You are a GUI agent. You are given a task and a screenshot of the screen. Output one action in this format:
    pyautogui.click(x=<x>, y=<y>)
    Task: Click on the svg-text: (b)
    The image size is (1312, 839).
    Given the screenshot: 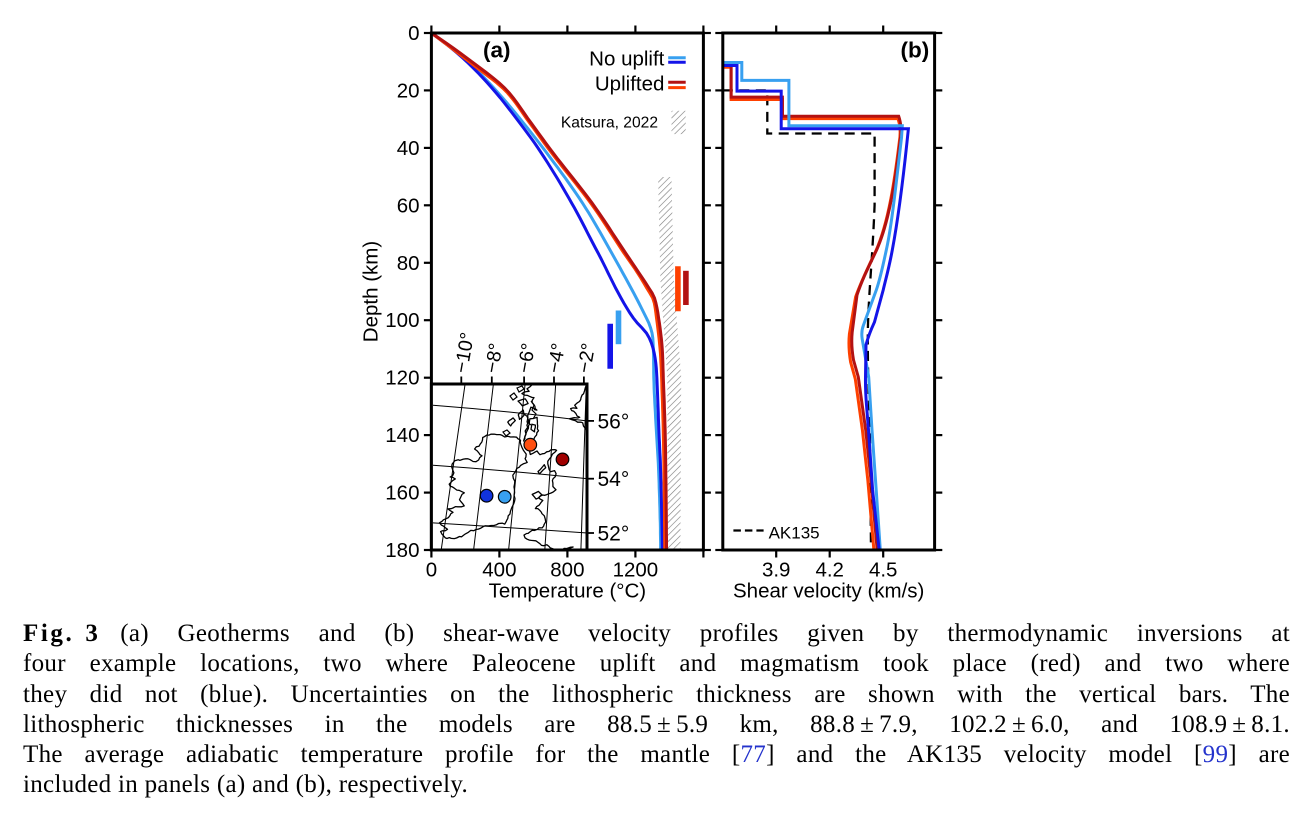 What is the action you would take?
    pyautogui.click(x=915, y=50)
    